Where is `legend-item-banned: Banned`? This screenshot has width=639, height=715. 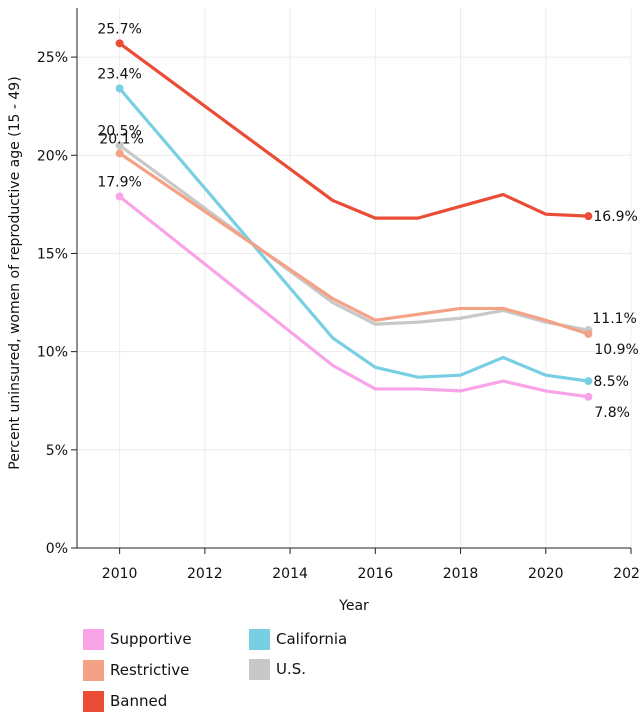
legend-item-banned: Banned is located at coordinates (125, 701).